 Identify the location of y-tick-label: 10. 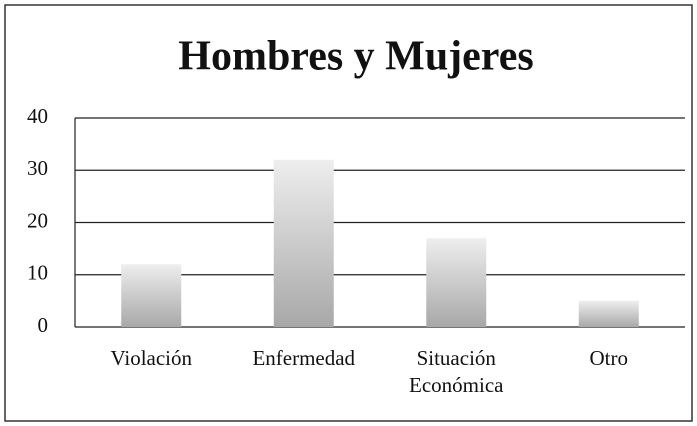
(37, 273).